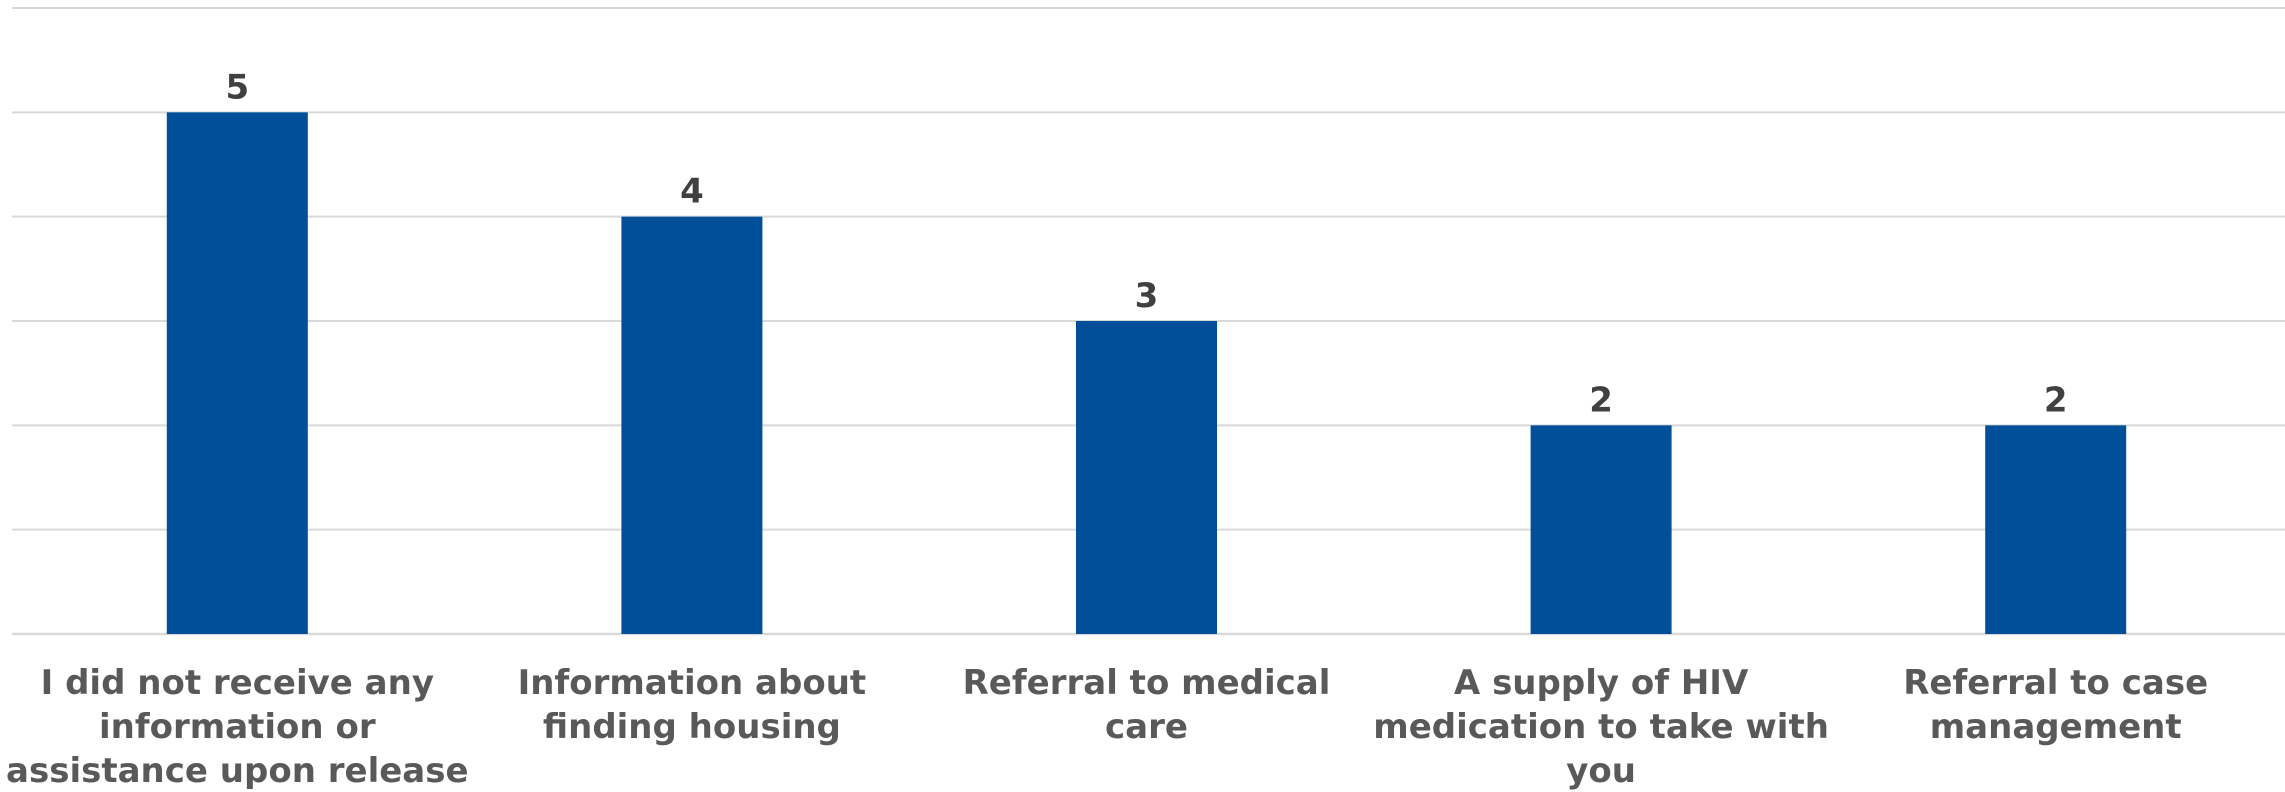 The image size is (2285, 792). I want to click on category-label-line: medication to take with, so click(1601, 727).